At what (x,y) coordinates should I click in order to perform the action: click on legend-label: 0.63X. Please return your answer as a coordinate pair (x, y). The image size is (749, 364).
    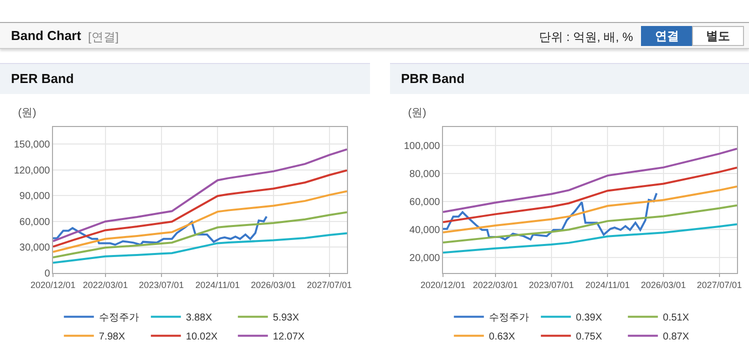
    Looking at the image, I should click on (502, 337).